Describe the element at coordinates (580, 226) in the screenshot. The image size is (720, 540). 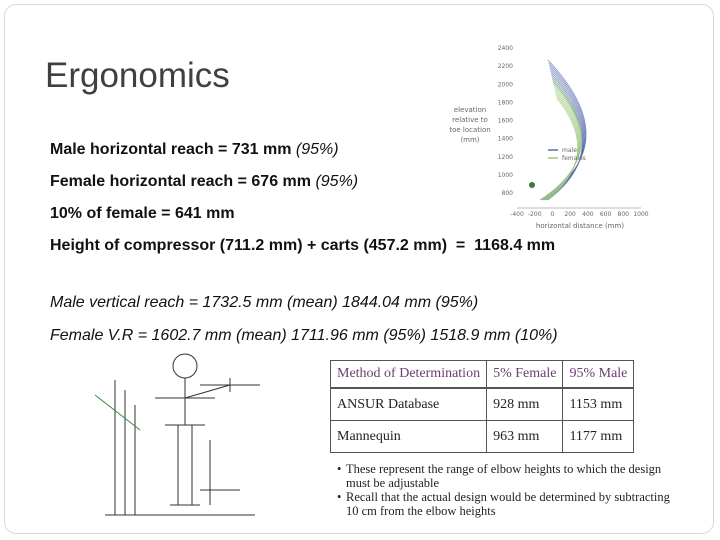
I see `x-axis-label: horizontal distance (mm)` at that location.